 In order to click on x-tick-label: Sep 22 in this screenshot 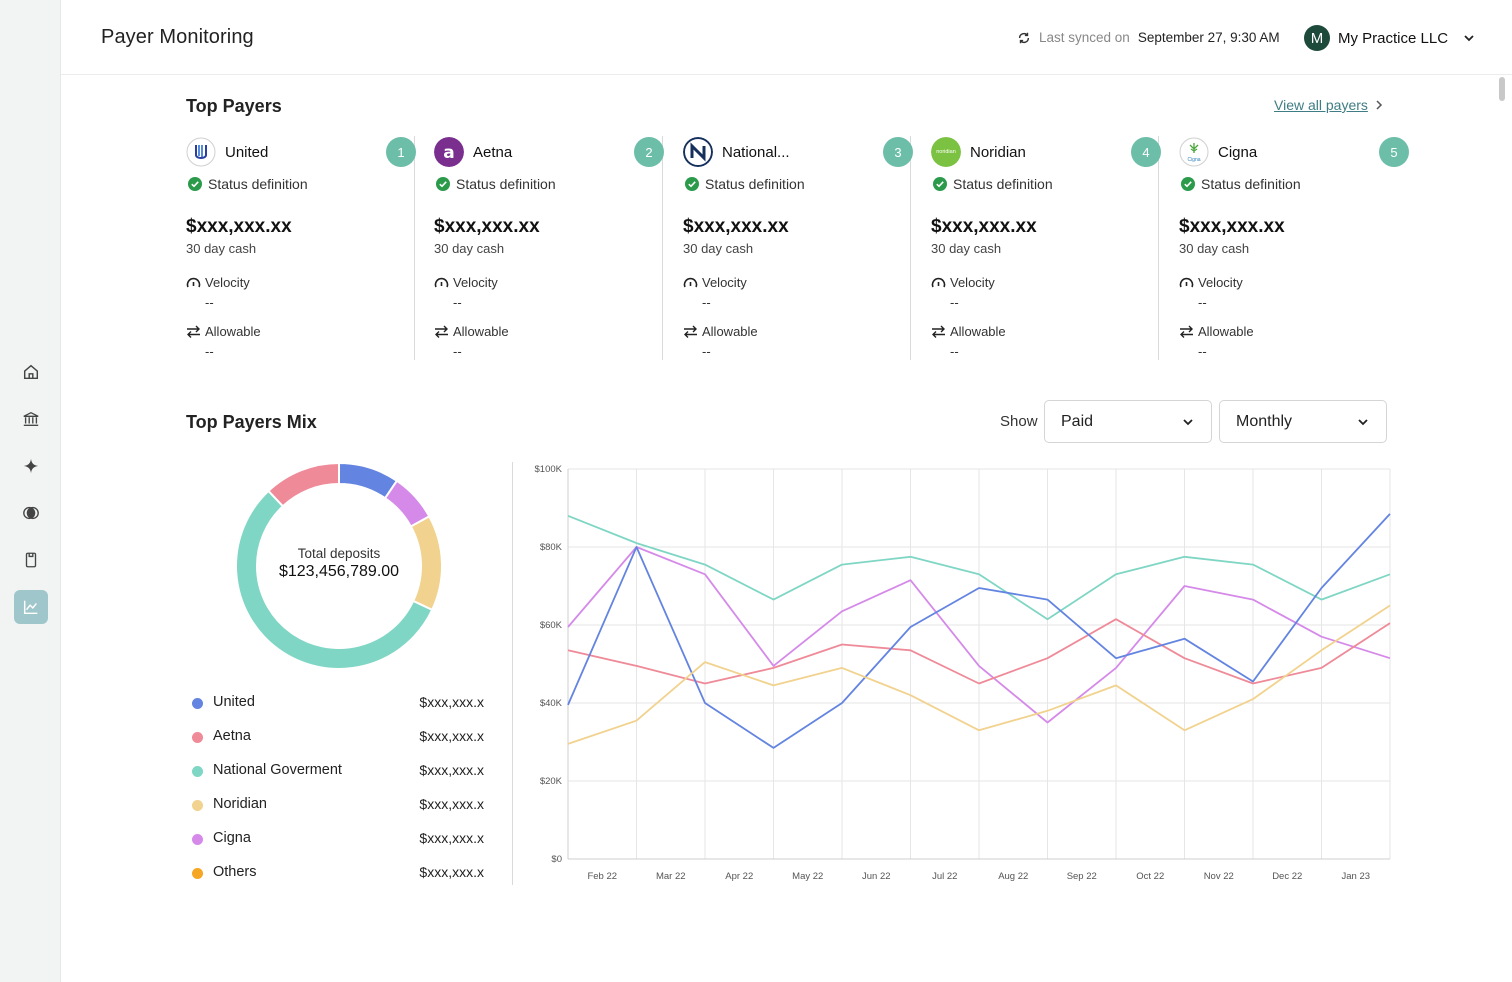, I will do `click(1082, 876)`.